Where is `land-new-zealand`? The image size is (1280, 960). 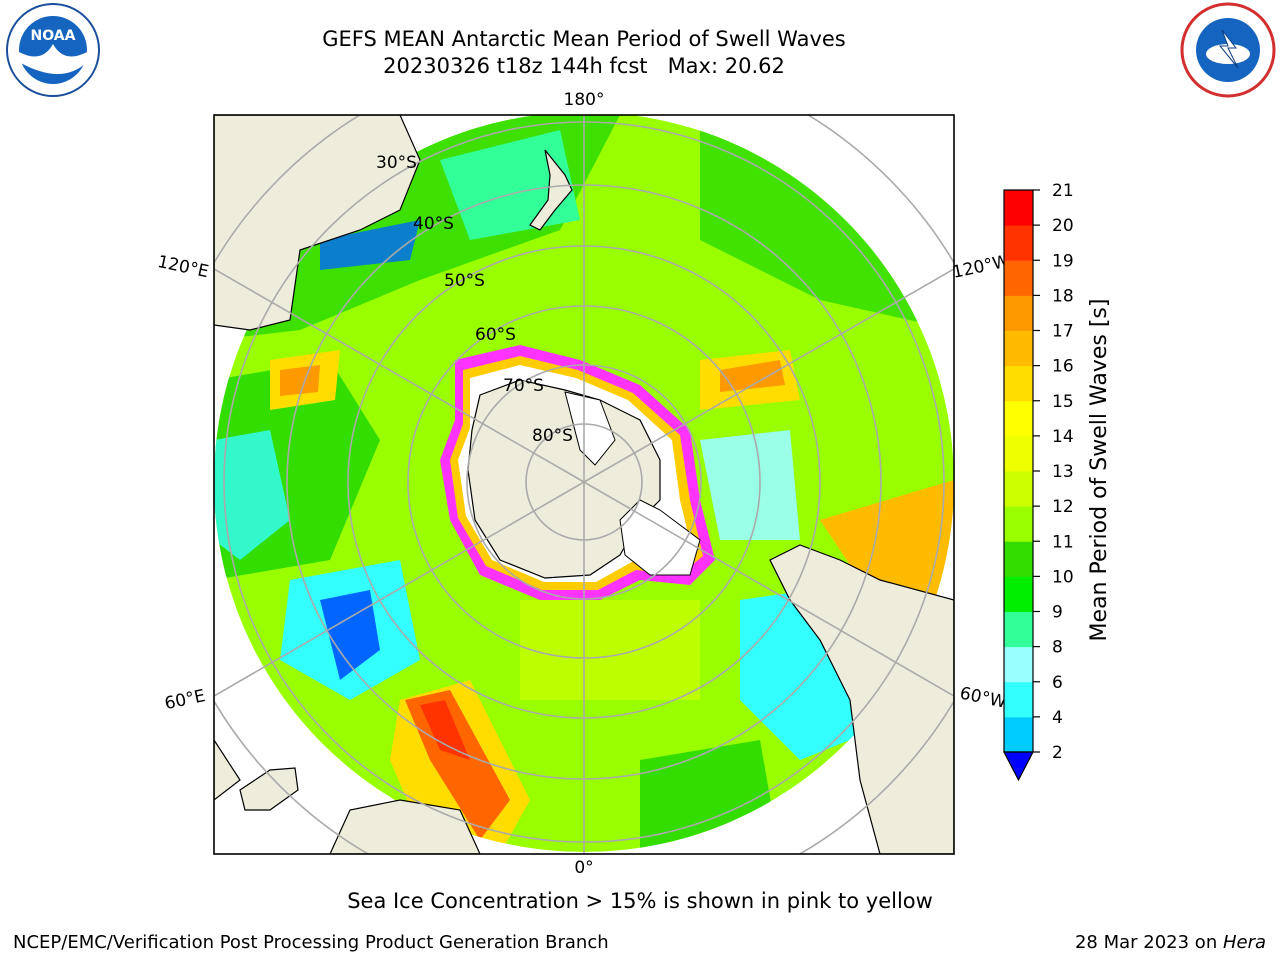
land-new-zealand is located at coordinates (551, 190).